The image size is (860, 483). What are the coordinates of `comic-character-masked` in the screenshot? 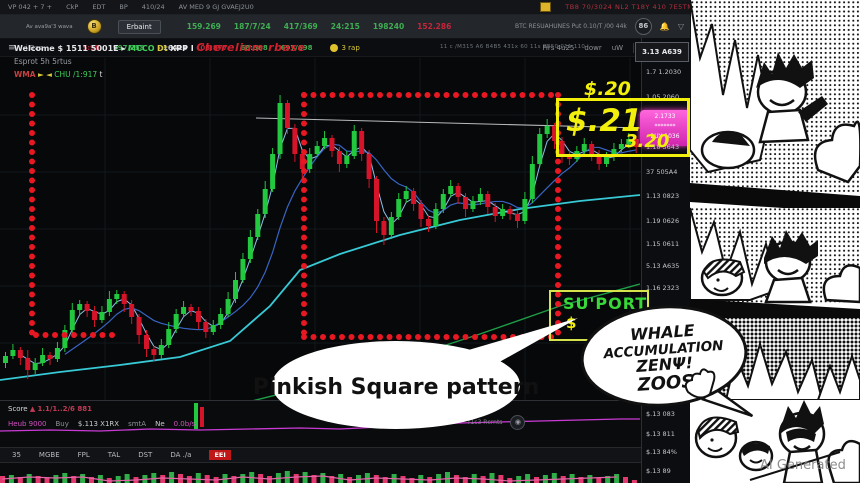 It's located at (802, 441).